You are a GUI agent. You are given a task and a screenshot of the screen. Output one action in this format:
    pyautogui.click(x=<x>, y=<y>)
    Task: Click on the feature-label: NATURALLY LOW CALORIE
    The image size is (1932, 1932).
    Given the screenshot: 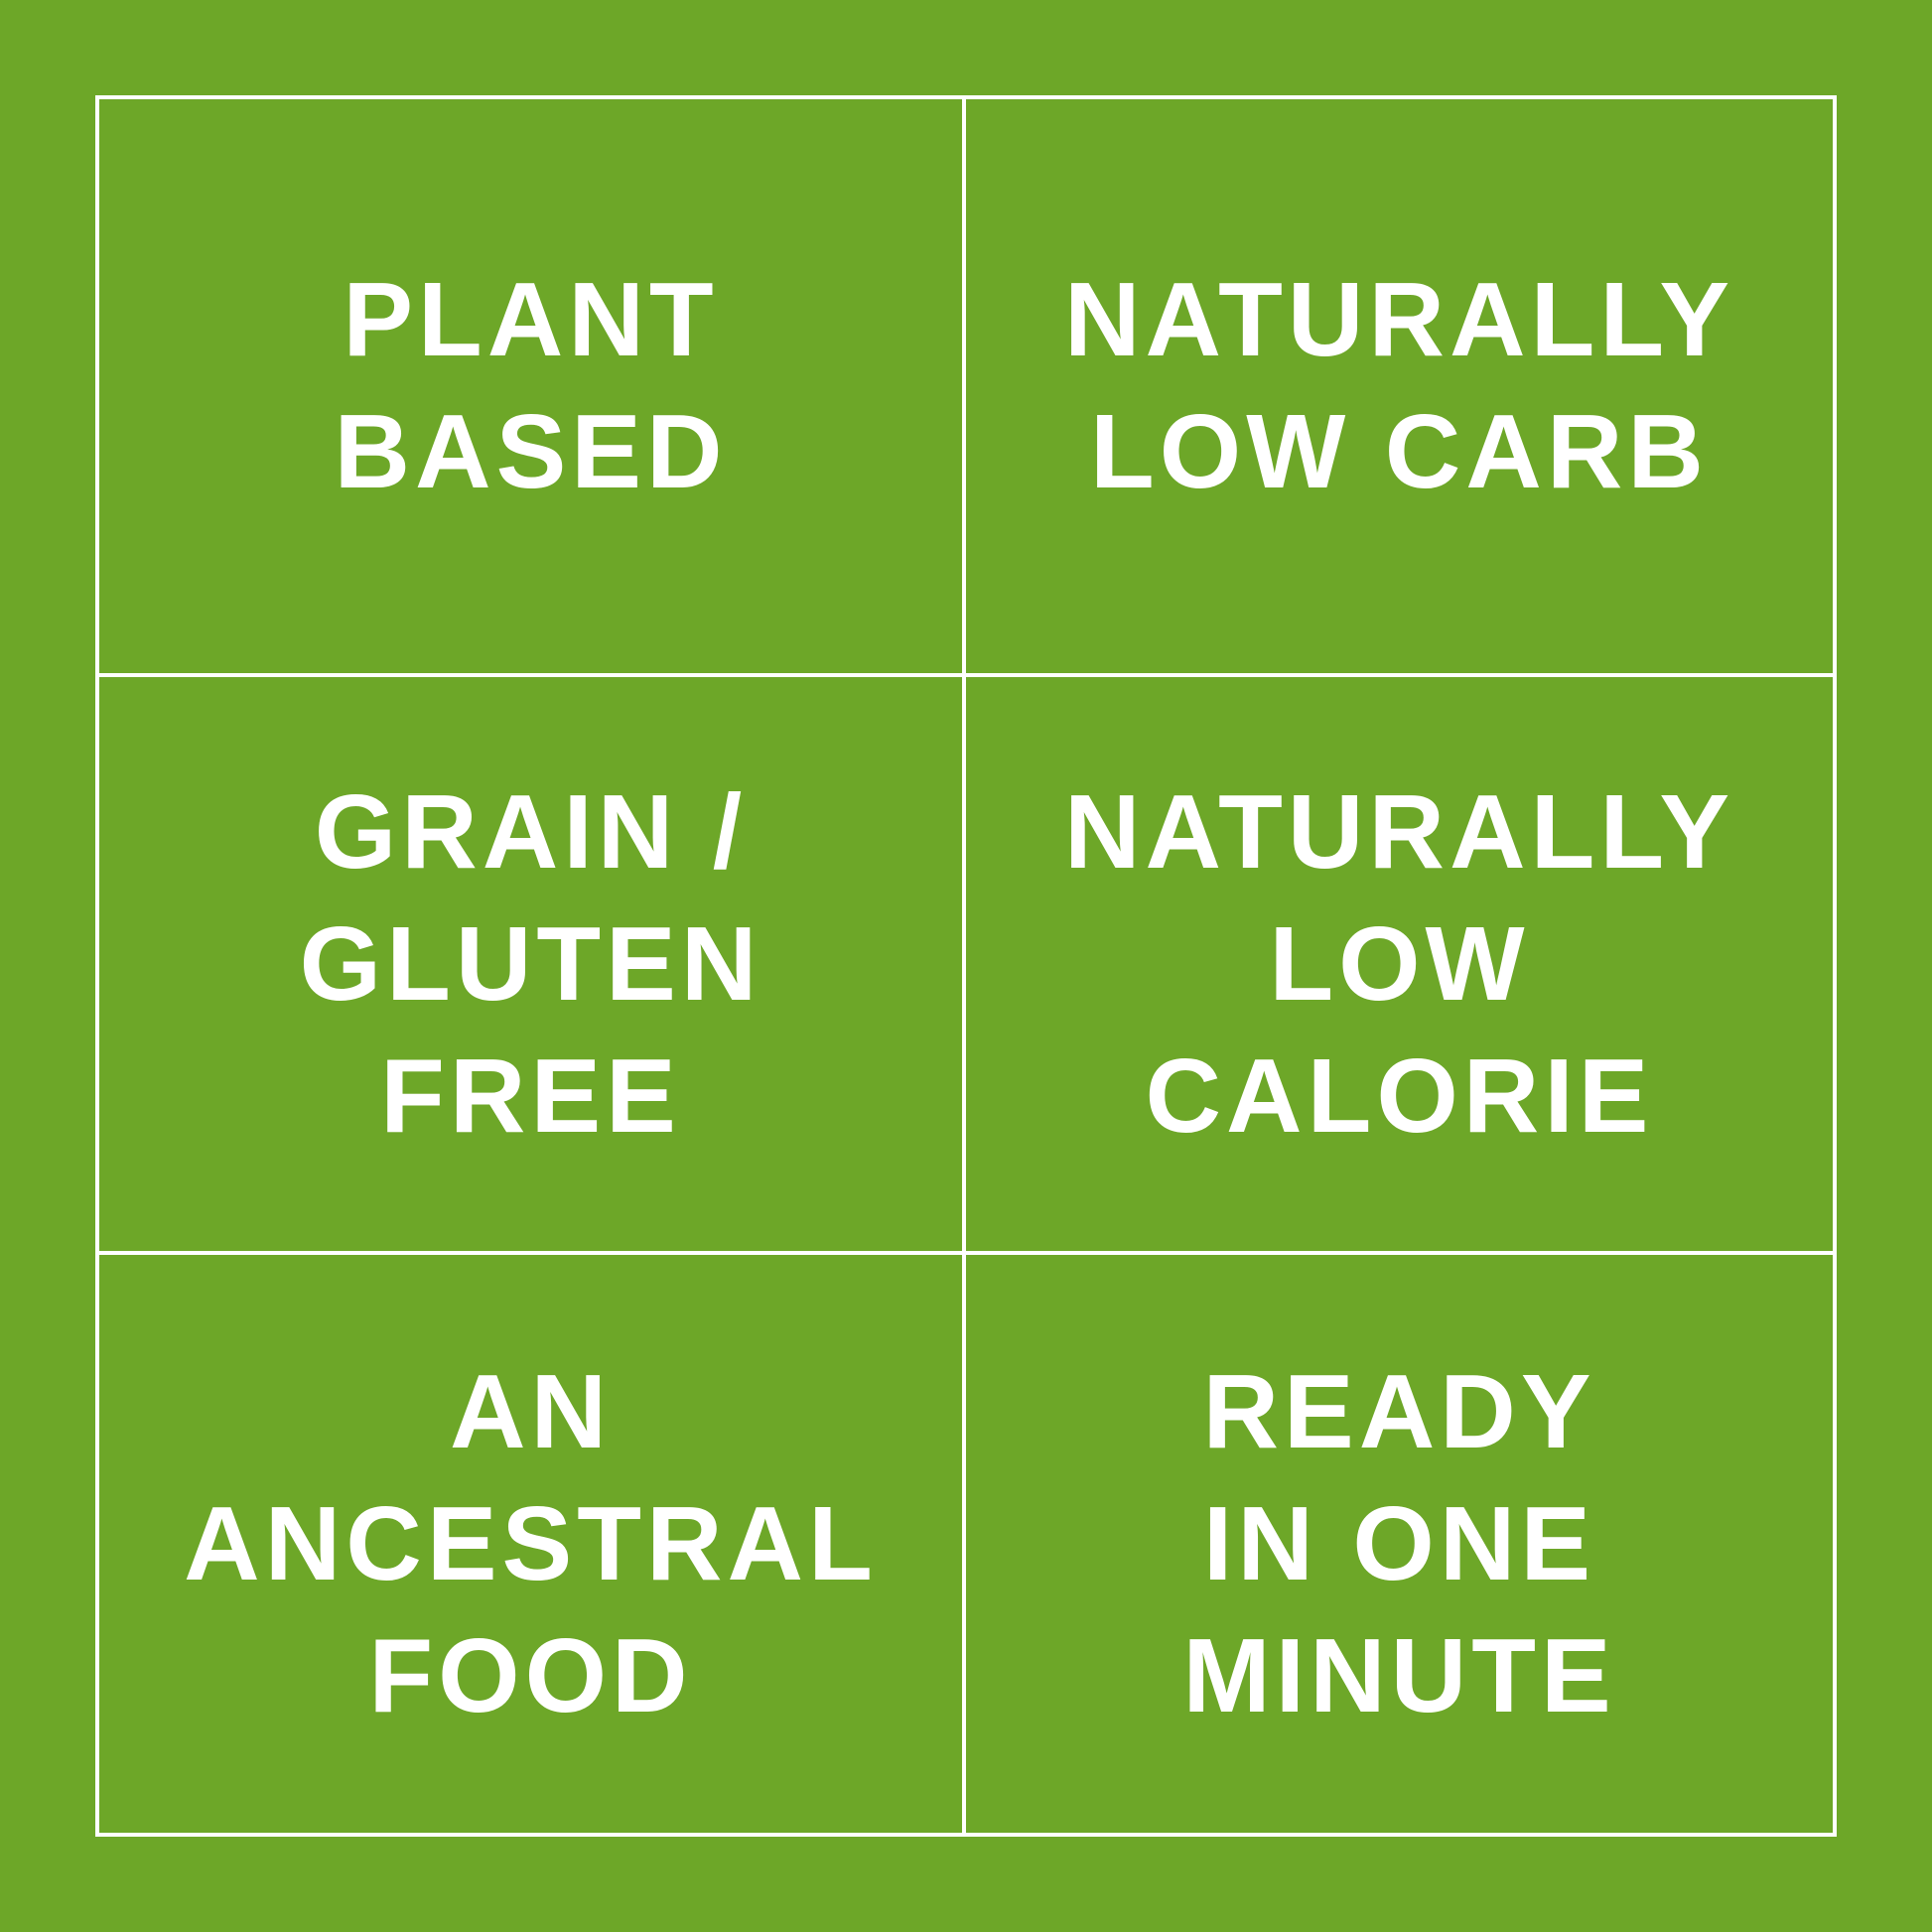 What is the action you would take?
    pyautogui.click(x=1399, y=963)
    